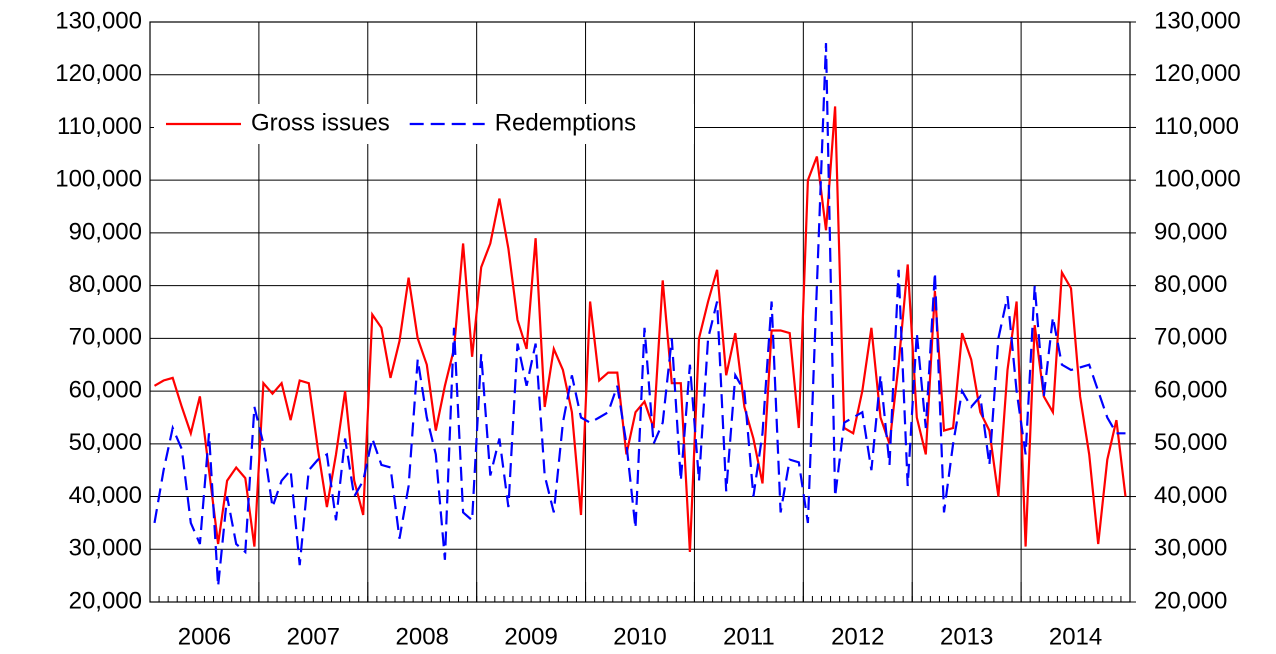  Describe the element at coordinates (313, 636) in the screenshot. I see `x-tick-label: 2007` at that location.